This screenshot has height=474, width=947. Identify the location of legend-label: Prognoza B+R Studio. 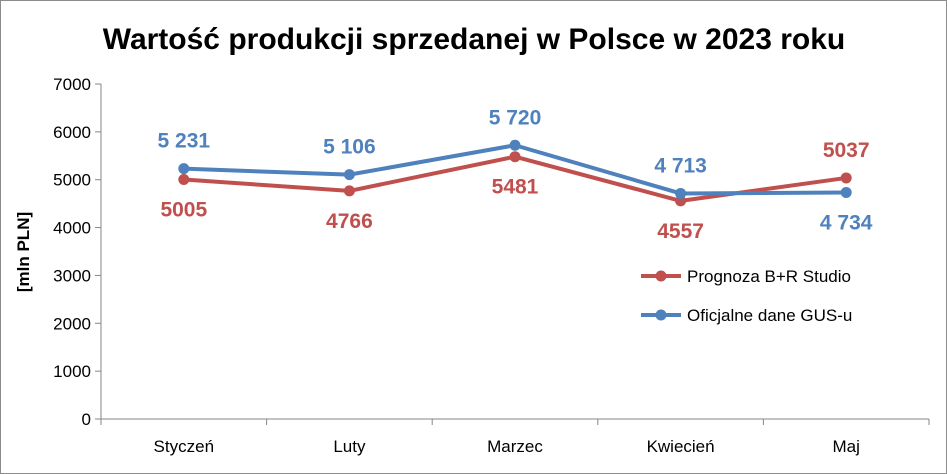
(769, 276).